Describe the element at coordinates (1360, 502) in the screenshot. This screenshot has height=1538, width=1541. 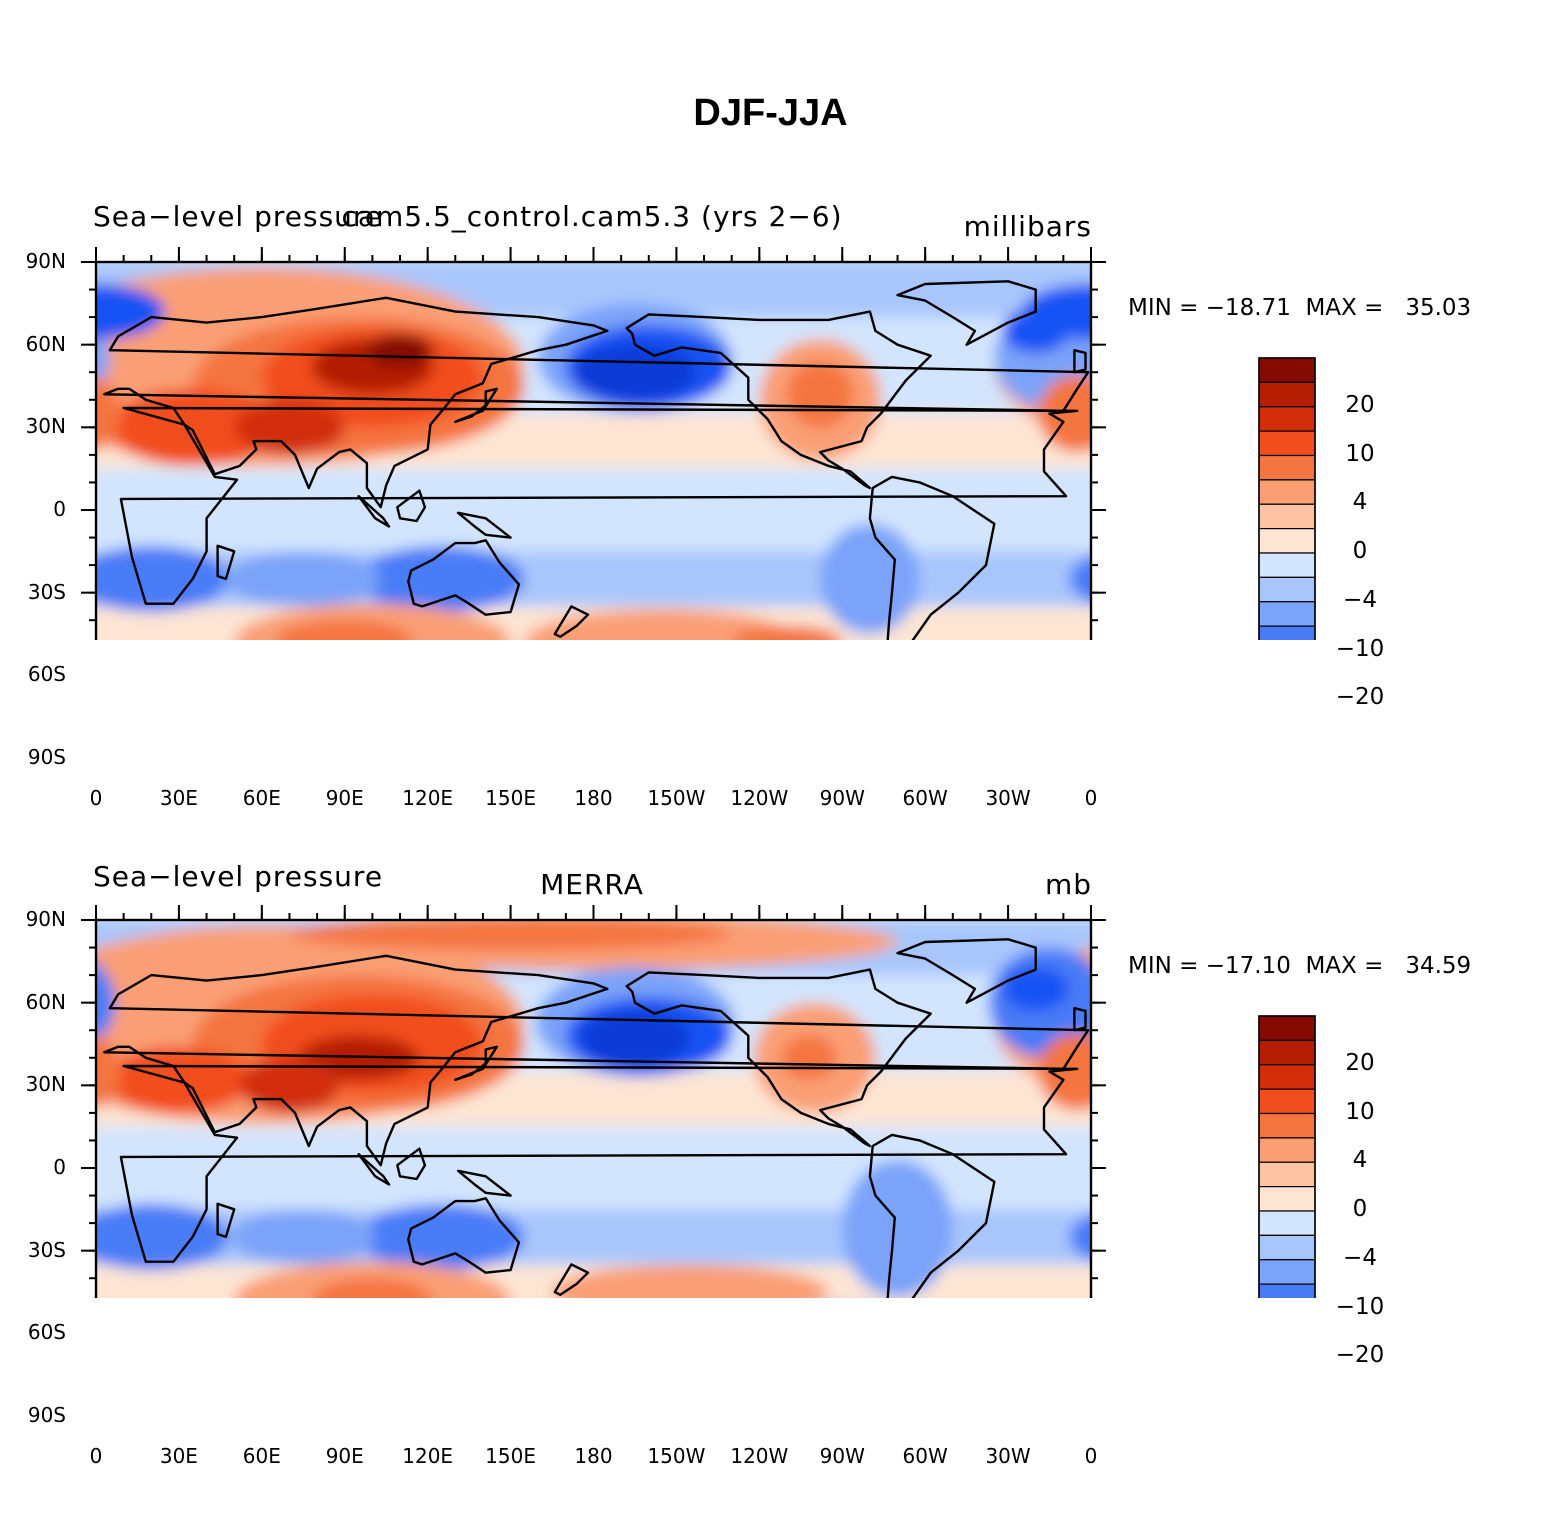
I see `colorbar-label: 4` at that location.